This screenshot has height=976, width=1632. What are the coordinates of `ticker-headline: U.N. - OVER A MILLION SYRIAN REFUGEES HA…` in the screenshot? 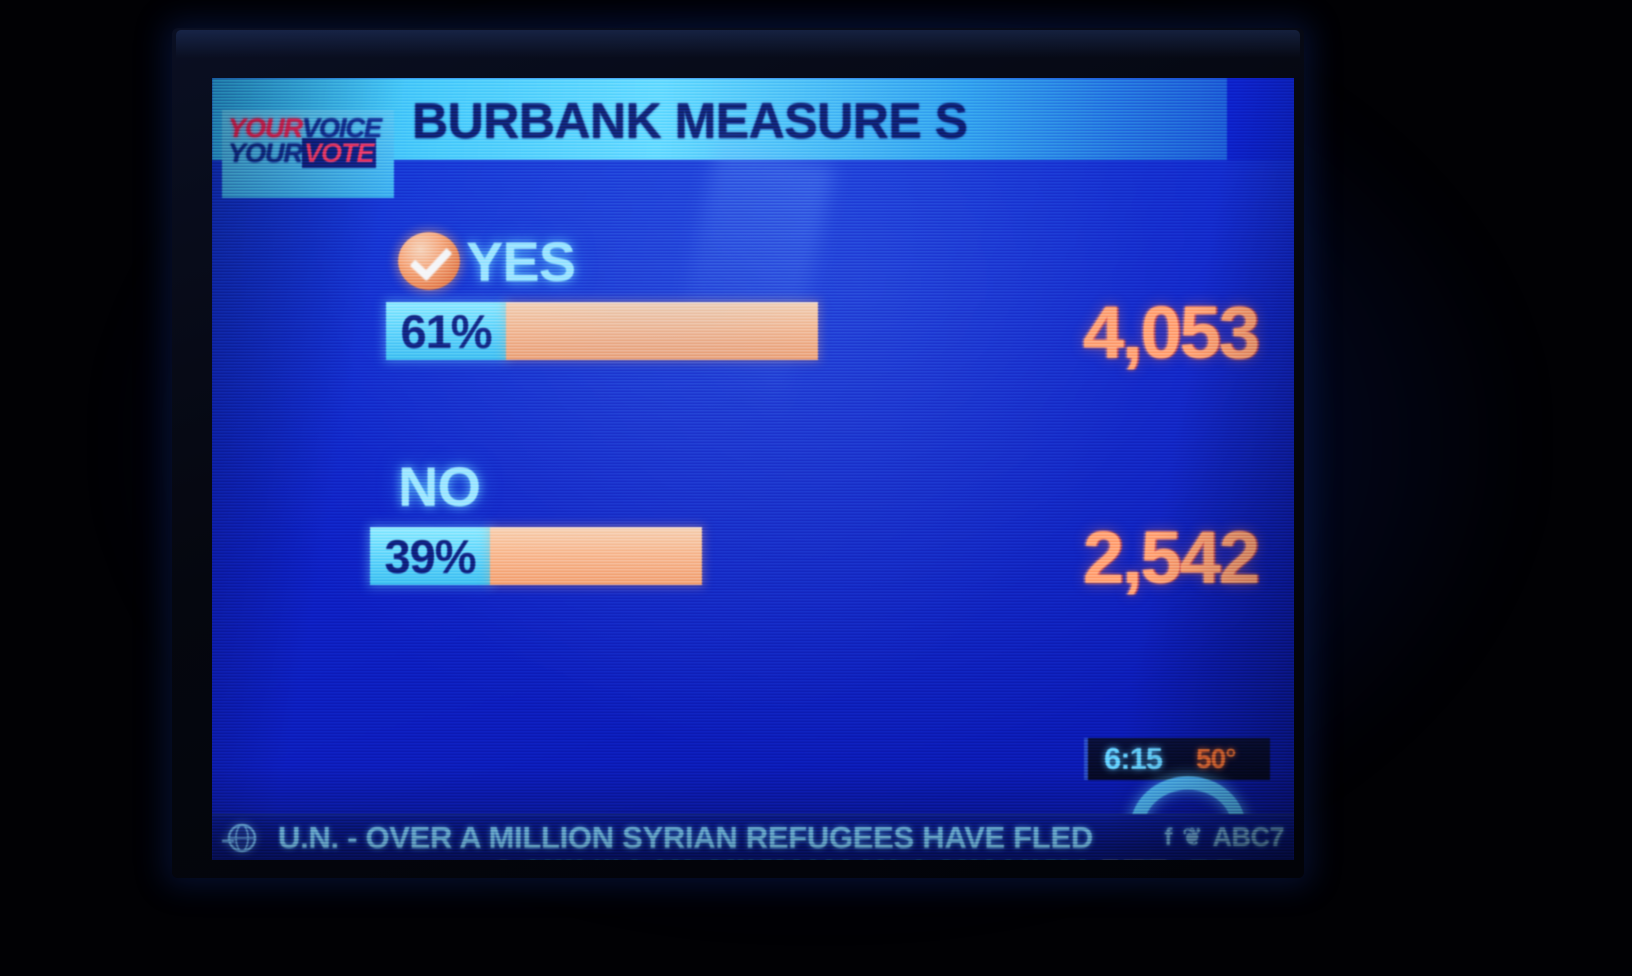 It's located at (685, 837).